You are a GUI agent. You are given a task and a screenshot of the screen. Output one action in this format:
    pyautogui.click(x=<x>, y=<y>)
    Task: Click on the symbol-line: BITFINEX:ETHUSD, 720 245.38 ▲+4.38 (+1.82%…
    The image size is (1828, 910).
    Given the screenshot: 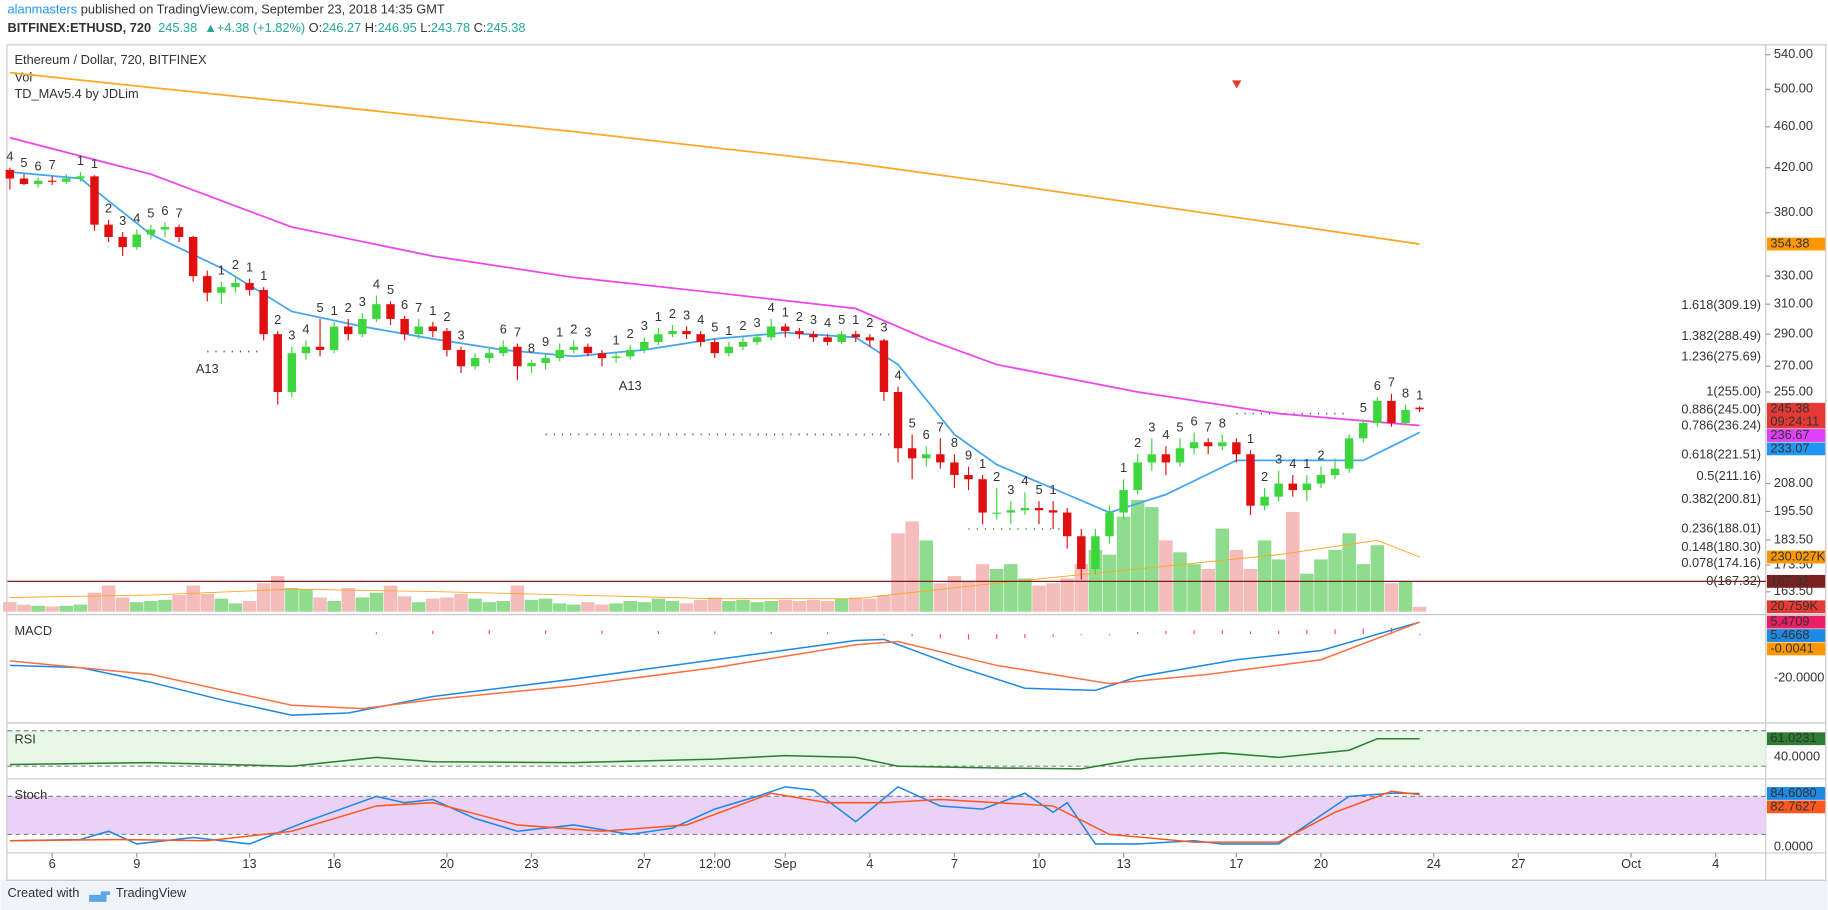 What is the action you would take?
    pyautogui.click(x=266, y=28)
    